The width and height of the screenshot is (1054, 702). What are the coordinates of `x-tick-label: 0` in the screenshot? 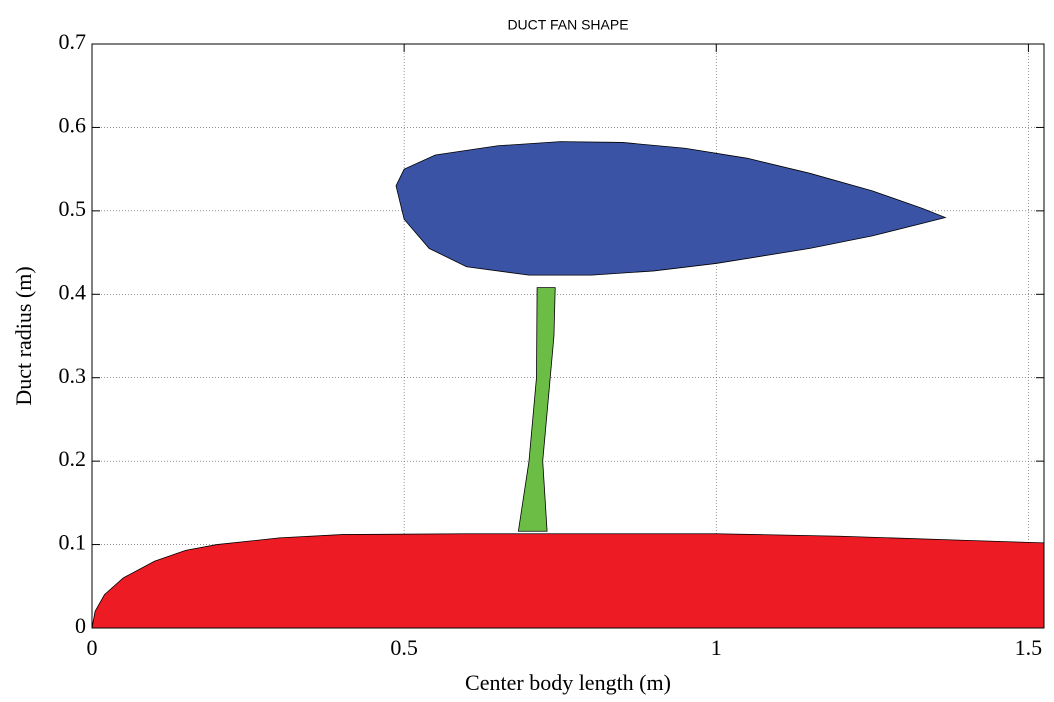 It's located at (92, 647).